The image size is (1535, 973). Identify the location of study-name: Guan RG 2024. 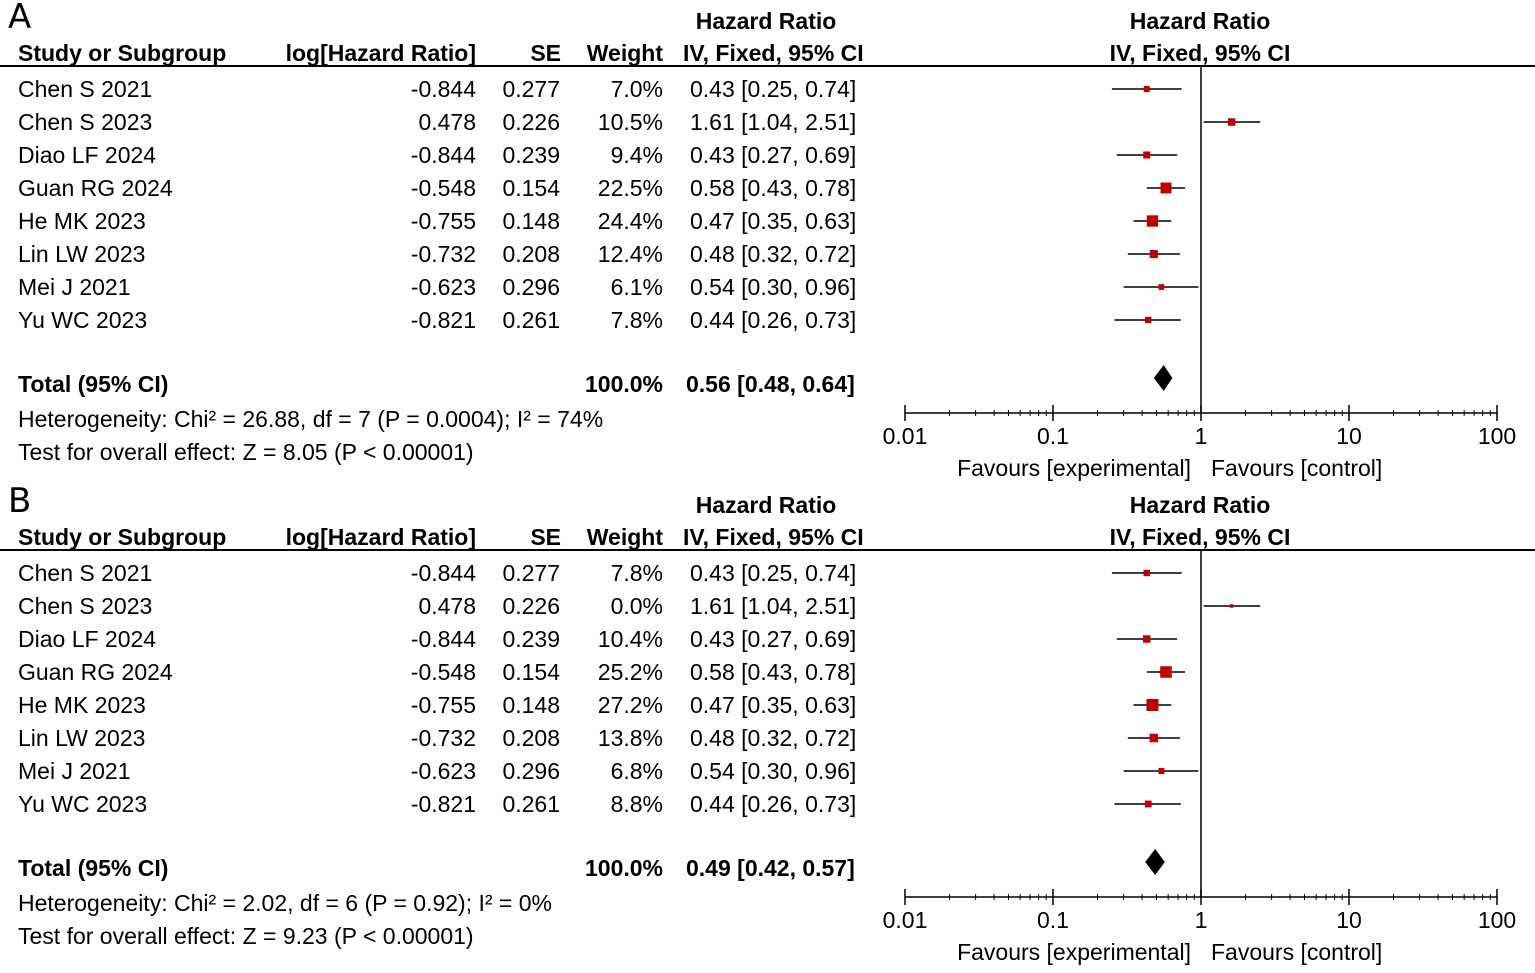
(95, 188).